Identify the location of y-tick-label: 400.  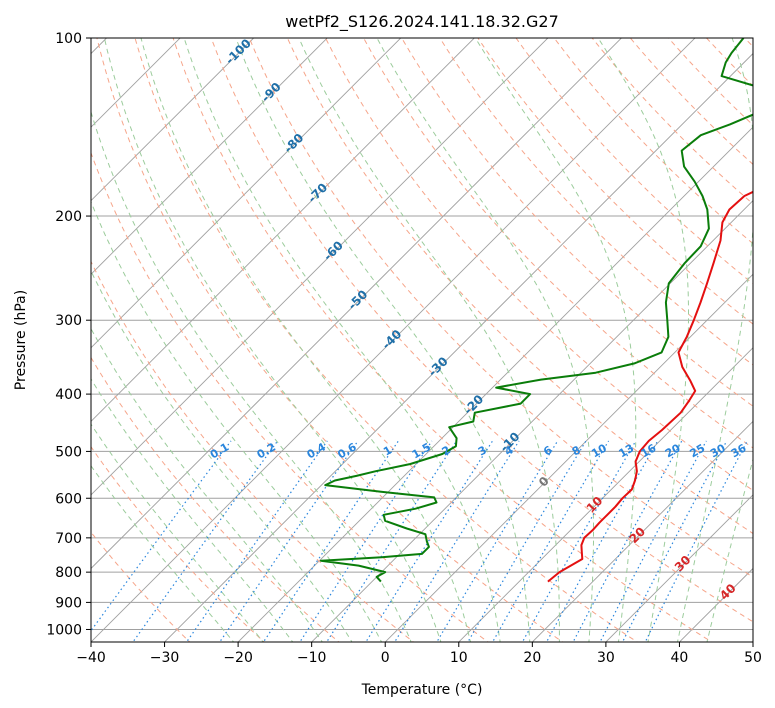
(68, 395).